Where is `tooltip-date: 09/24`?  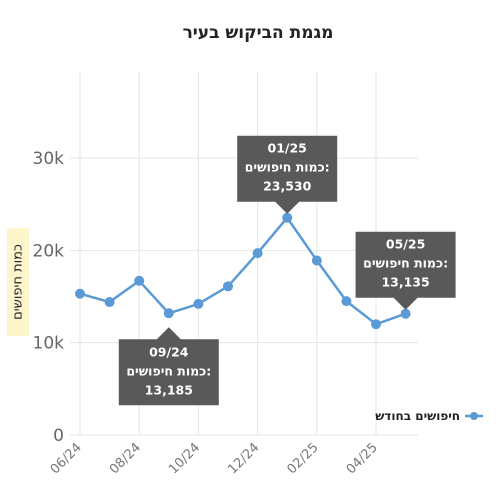 tooltip-date: 09/24 is located at coordinates (169, 351).